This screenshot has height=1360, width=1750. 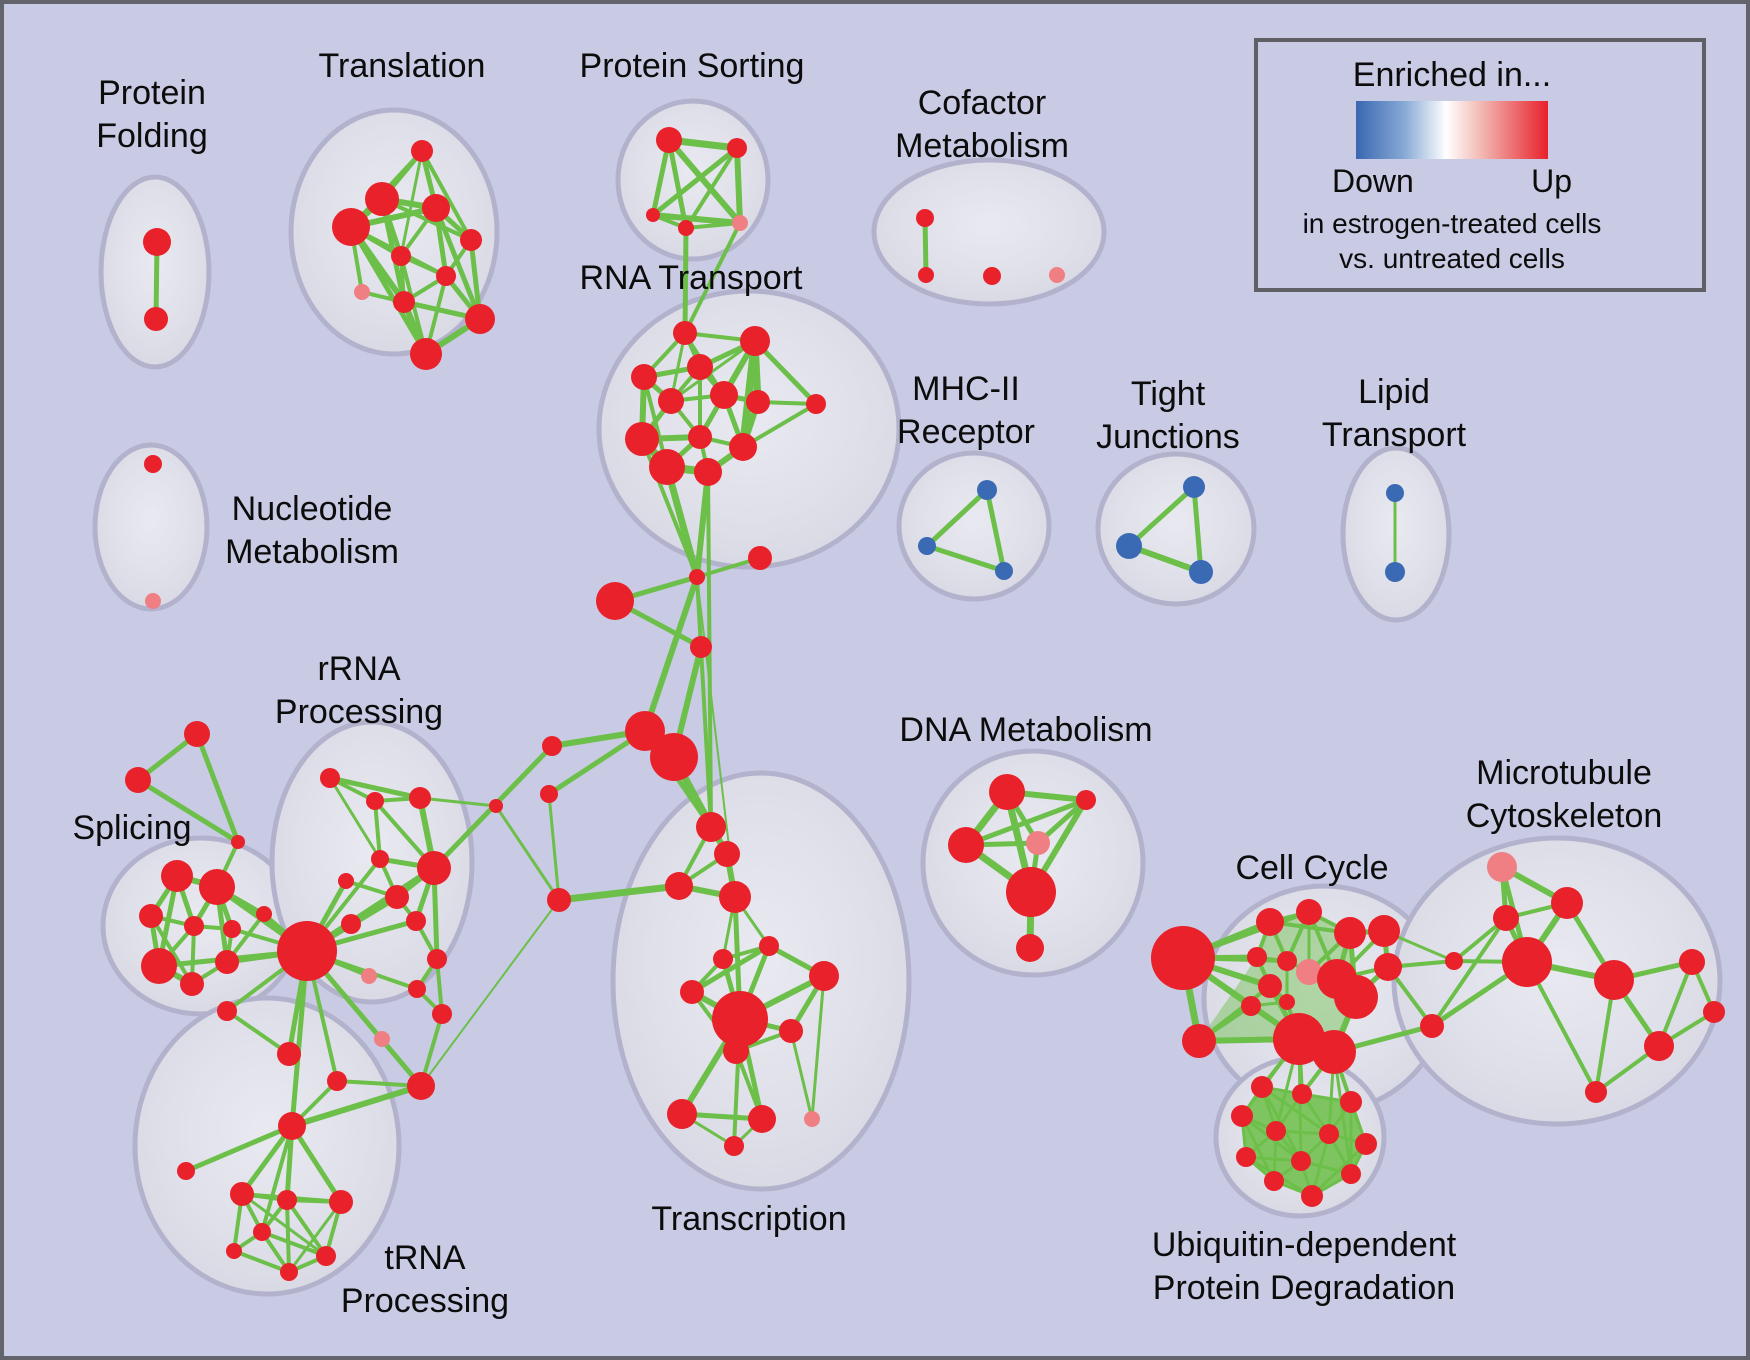 What do you see at coordinates (446, 276) in the screenshot?
I see `network-node-tl7` at bounding box center [446, 276].